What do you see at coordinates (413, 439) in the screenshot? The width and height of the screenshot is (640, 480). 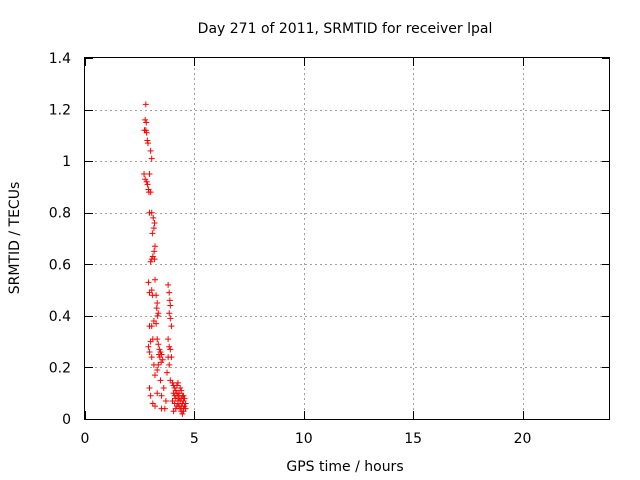 I see `x-tick-label: 15` at bounding box center [413, 439].